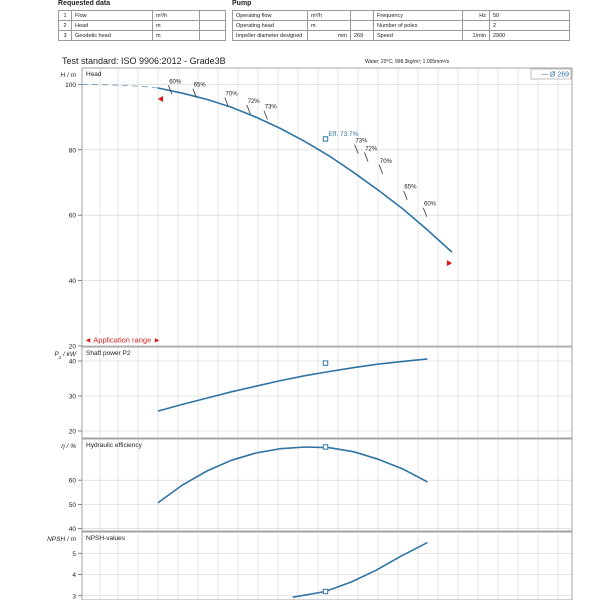 The image size is (600, 600). I want to click on tick-label: 30, so click(73, 397).